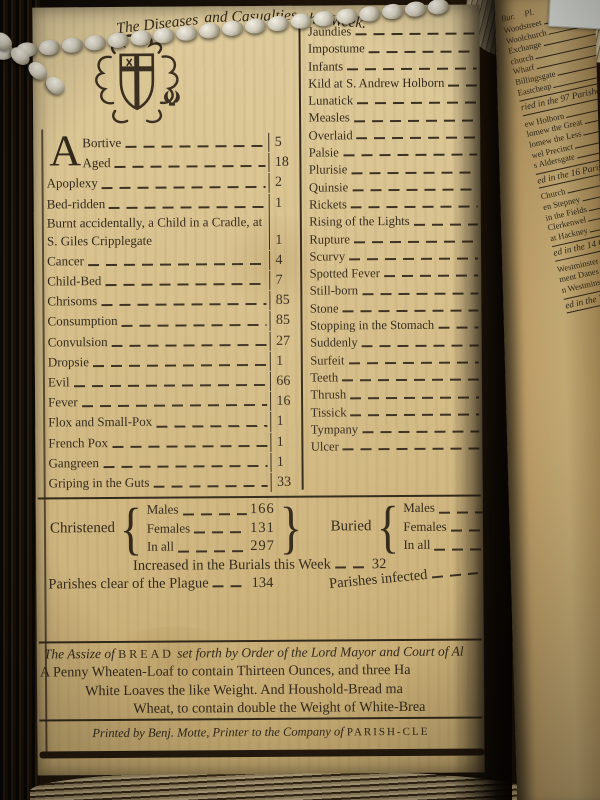 The height and width of the screenshot is (800, 600). What do you see at coordinates (175, 341) in the screenshot?
I see `disease-row: Convulsion 27` at bounding box center [175, 341].